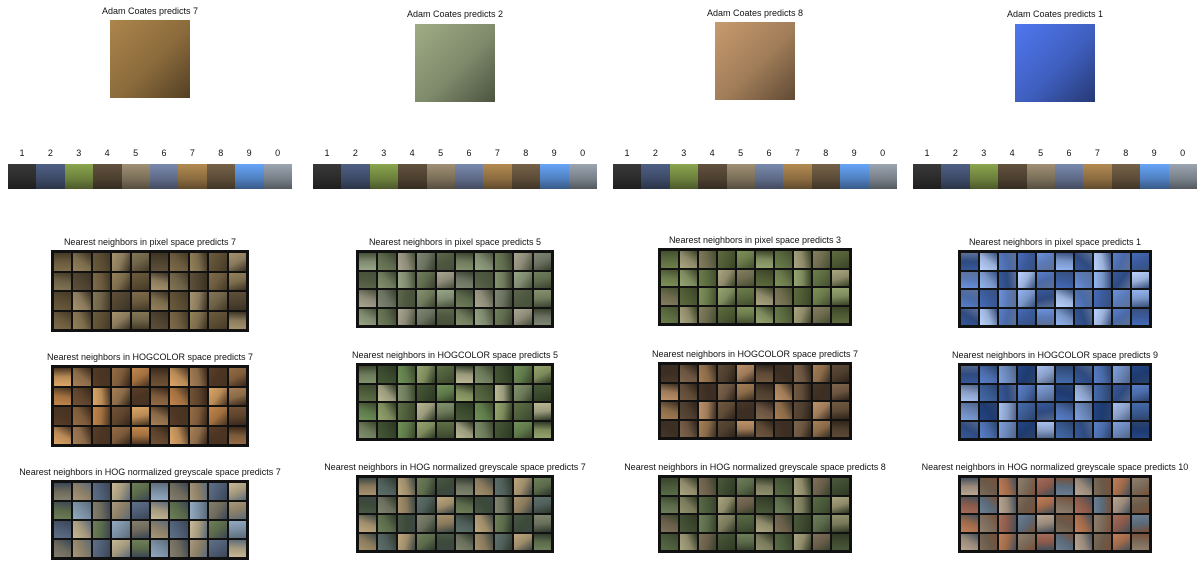  What do you see at coordinates (1183, 153) in the screenshot?
I see `class-number: 0` at bounding box center [1183, 153].